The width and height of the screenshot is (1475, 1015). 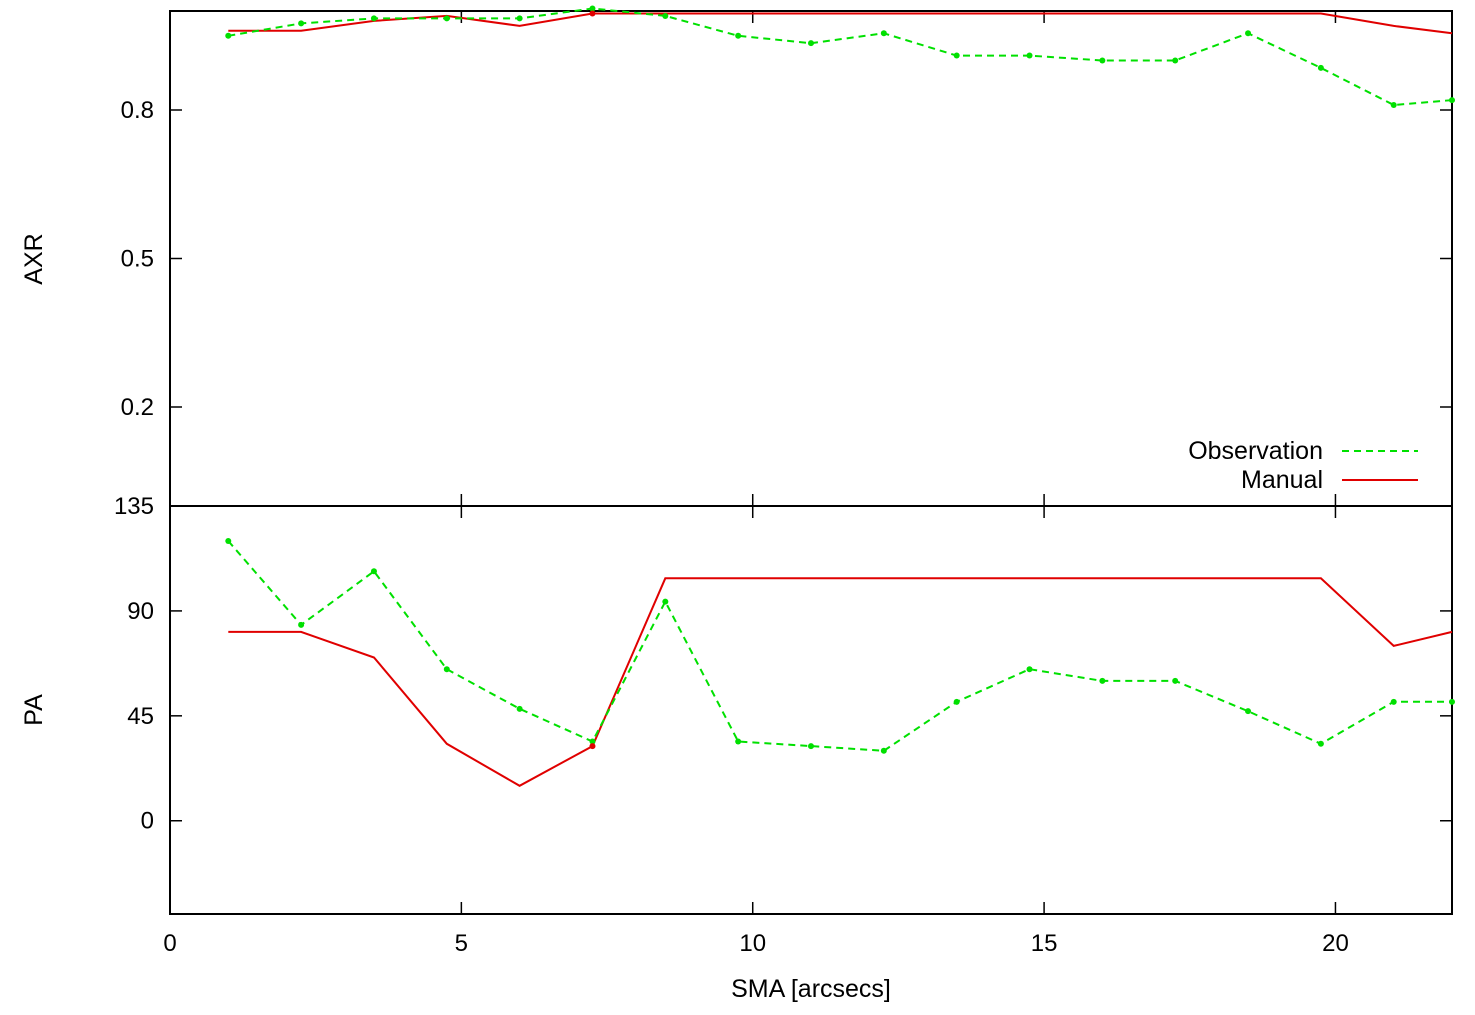 I want to click on legend-label-manual: Manual, so click(x=1282, y=480).